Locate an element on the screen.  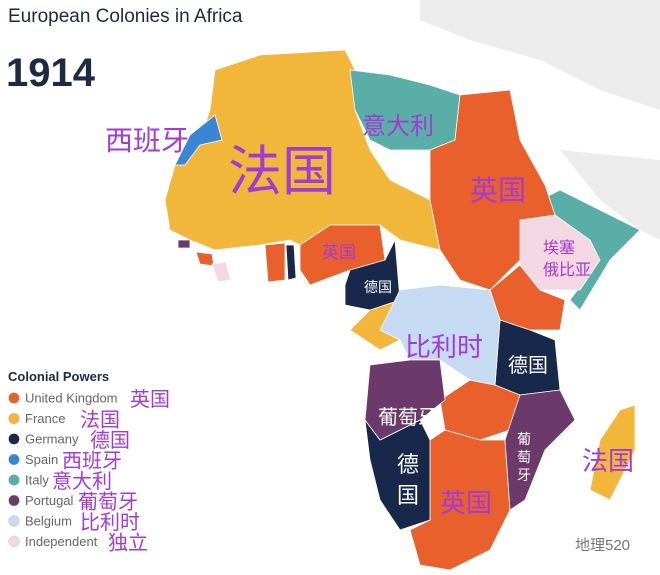
arabia-land is located at coordinates (610, 195).